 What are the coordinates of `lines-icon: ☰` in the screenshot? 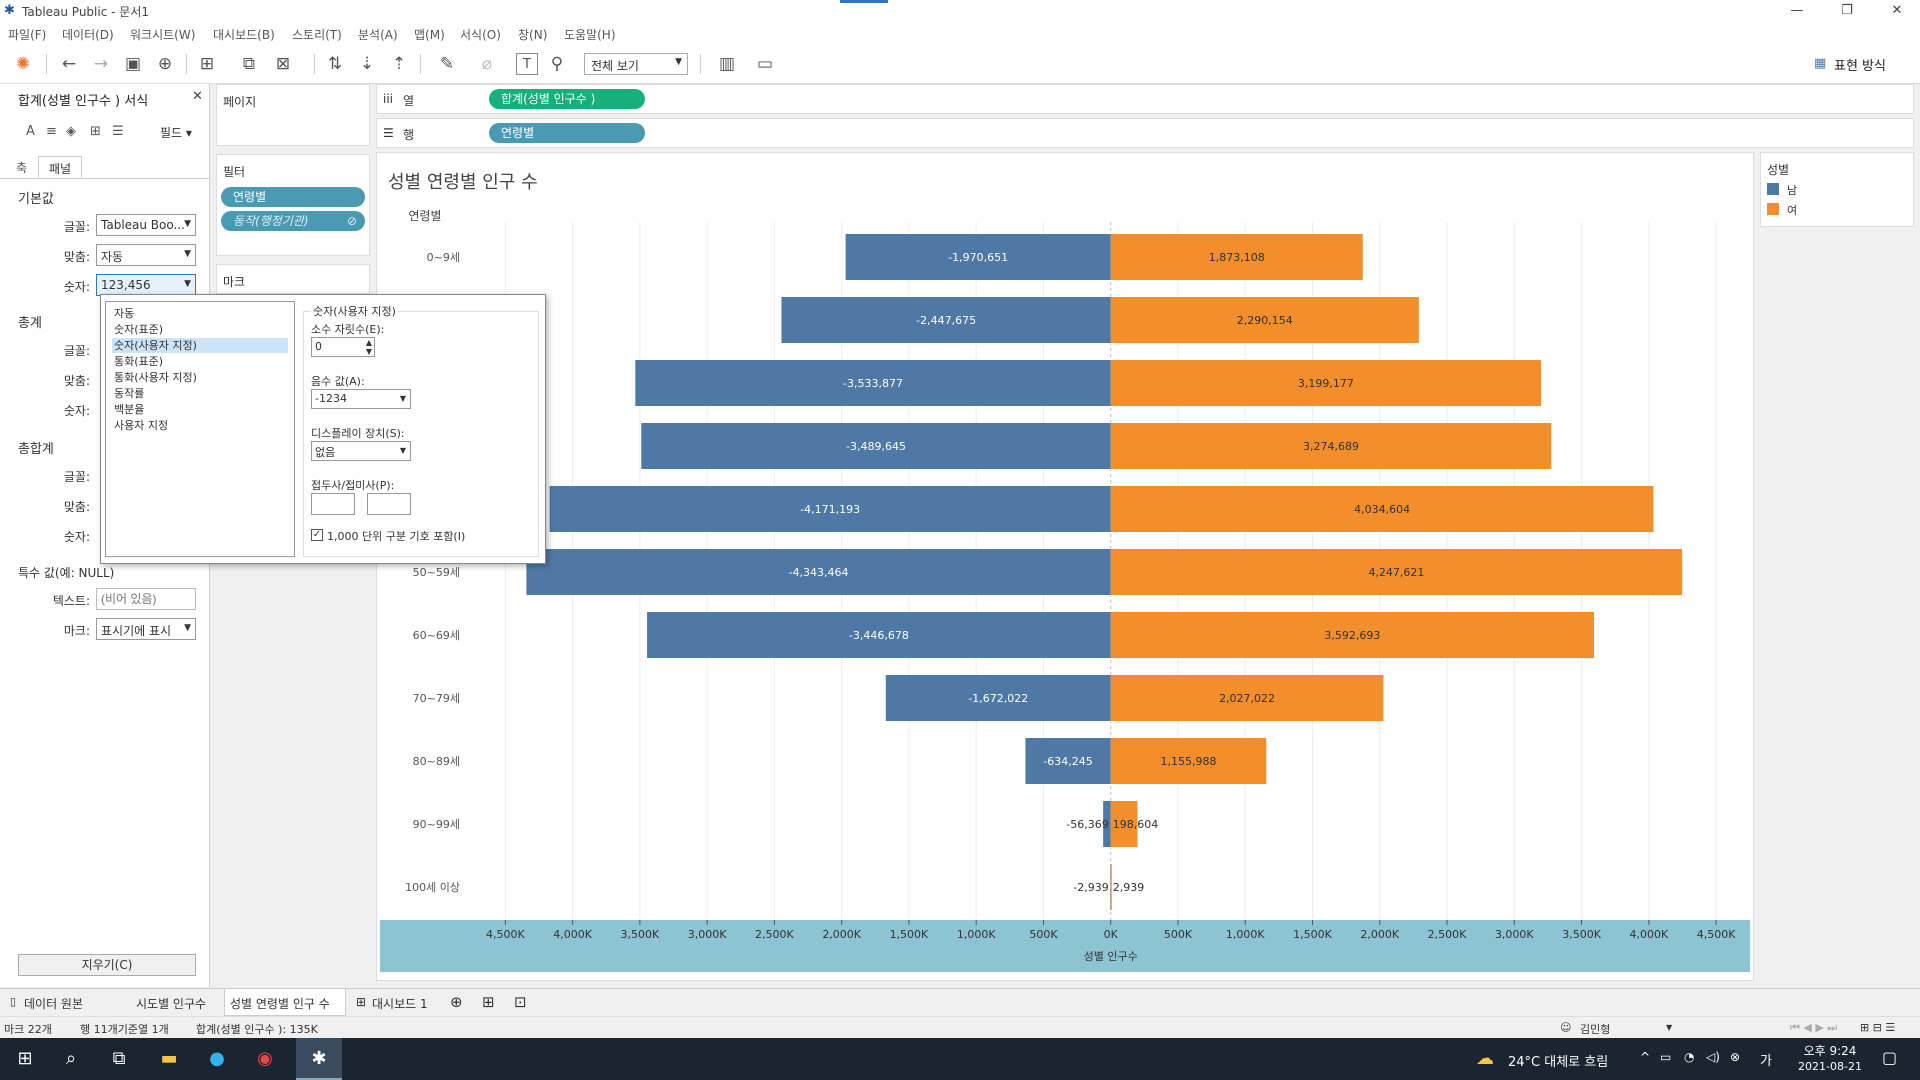 It's located at (118, 131).